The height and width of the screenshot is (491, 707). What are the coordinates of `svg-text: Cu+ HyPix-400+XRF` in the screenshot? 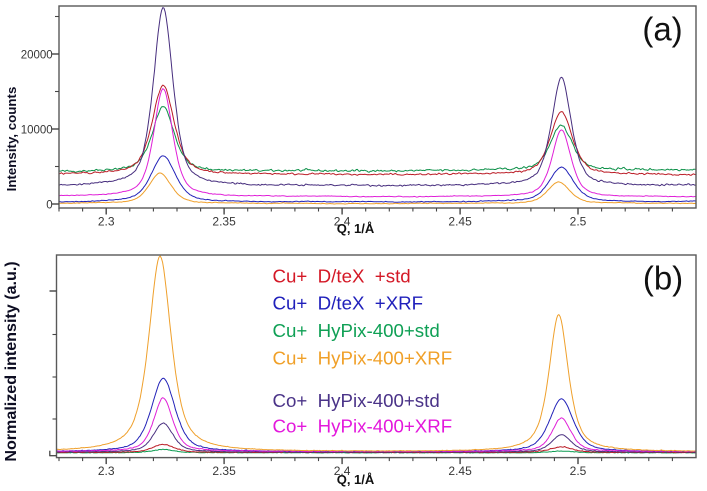 It's located at (363, 357).